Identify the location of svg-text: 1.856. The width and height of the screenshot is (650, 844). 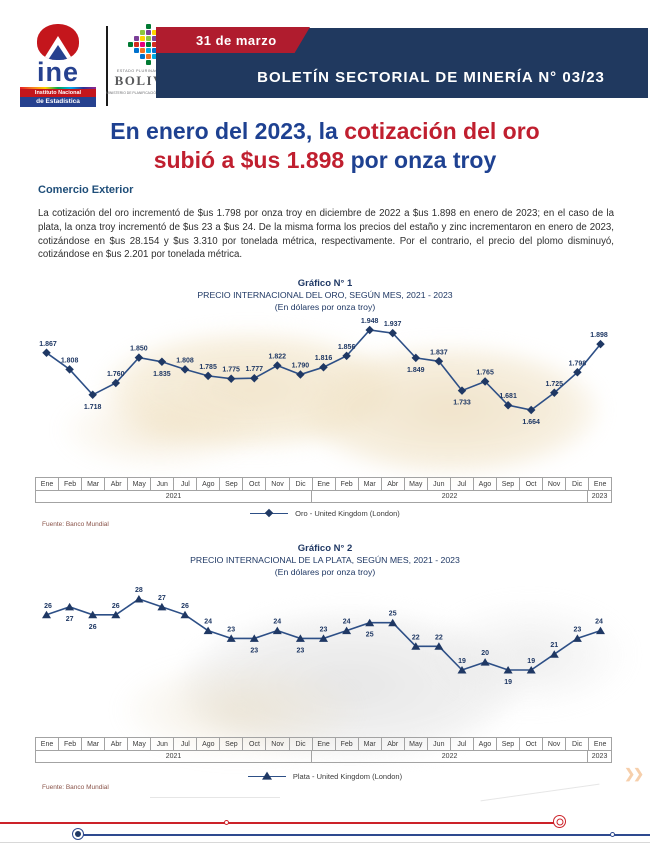
(347, 347).